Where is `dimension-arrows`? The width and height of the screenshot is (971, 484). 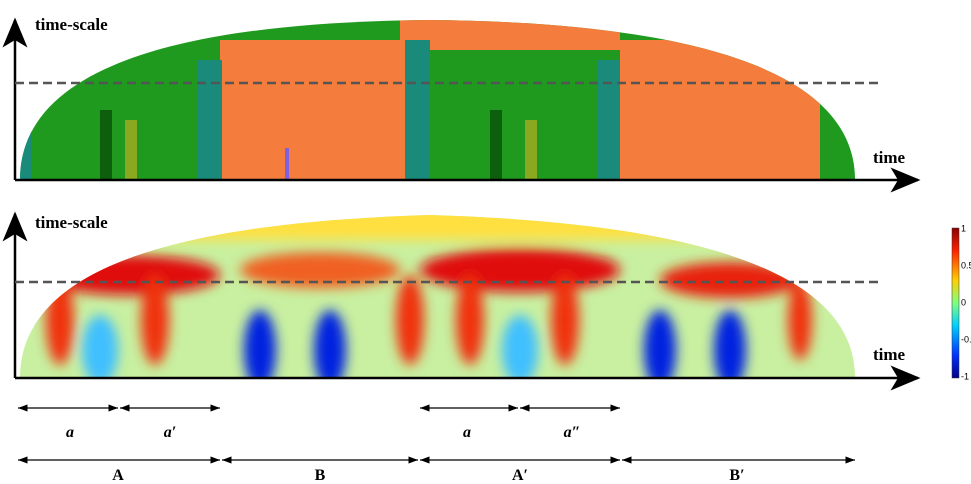
dimension-arrows is located at coordinates (436, 434).